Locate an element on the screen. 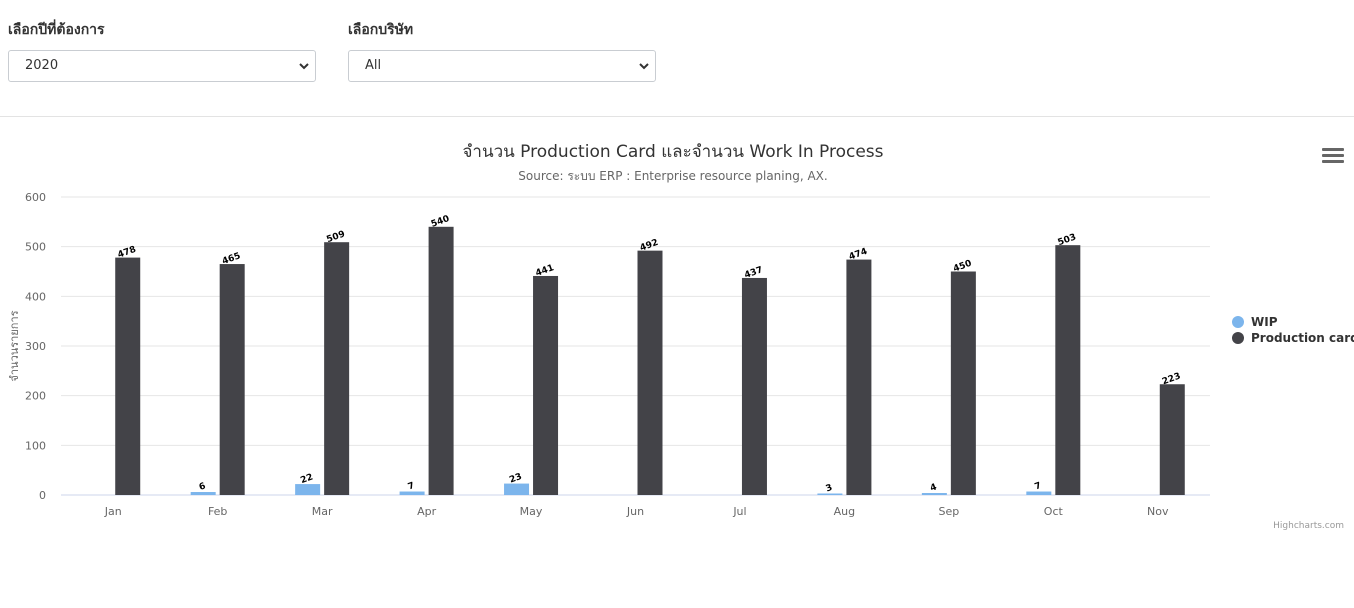  y-tick-label: 100 is located at coordinates (35, 445).